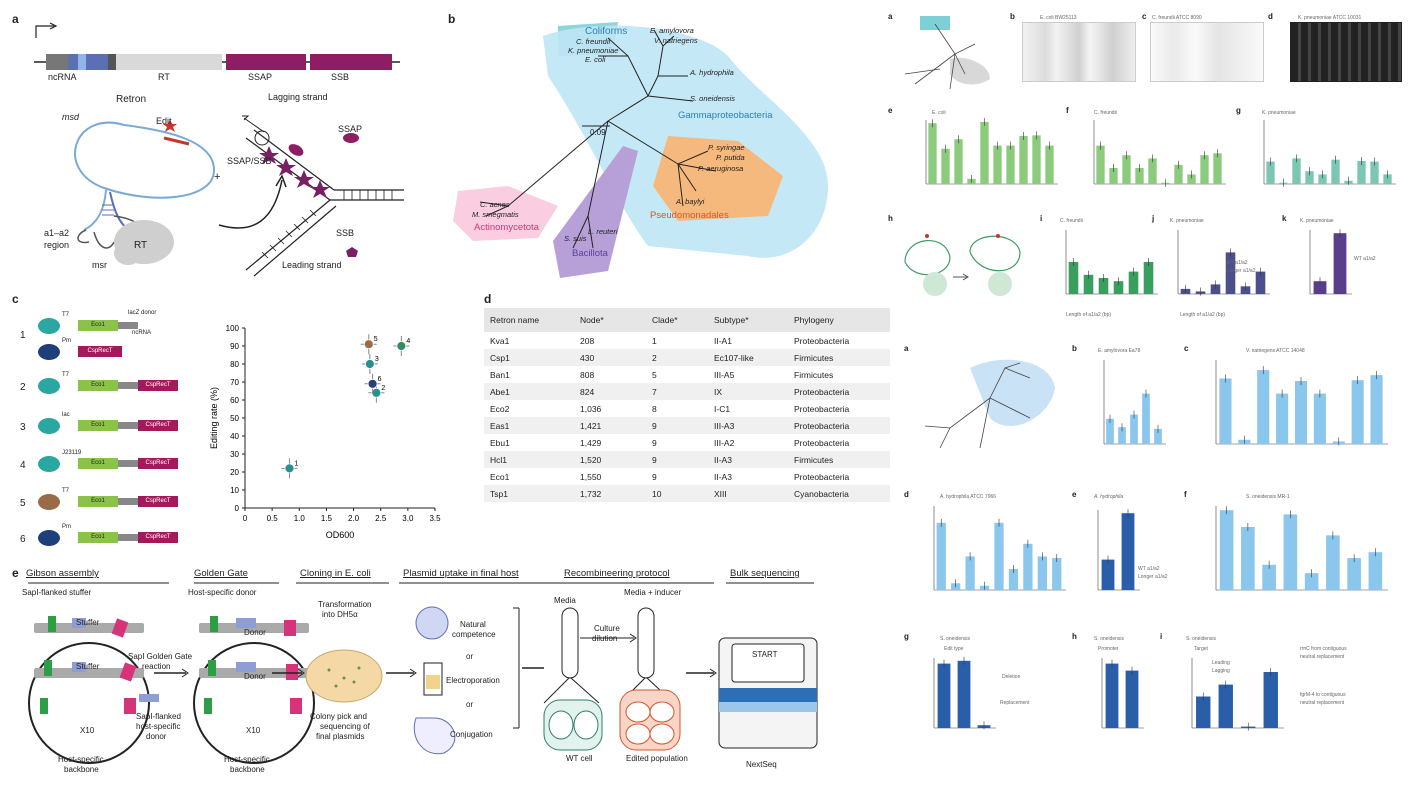 The image size is (1408, 792). I want to click on y-tick-label: 90, so click(234, 346).